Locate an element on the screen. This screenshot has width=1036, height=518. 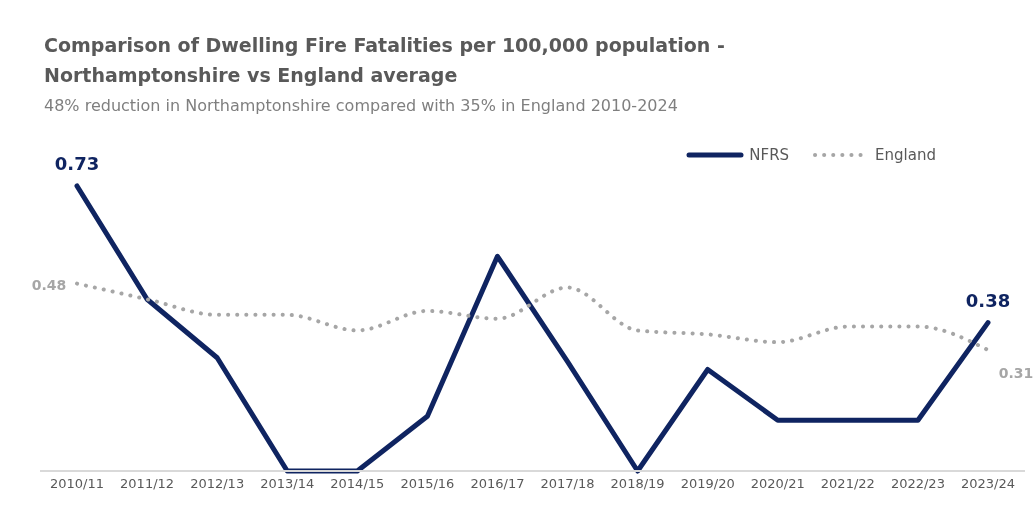
x-tick-label: 2012/13 is located at coordinates (217, 484).